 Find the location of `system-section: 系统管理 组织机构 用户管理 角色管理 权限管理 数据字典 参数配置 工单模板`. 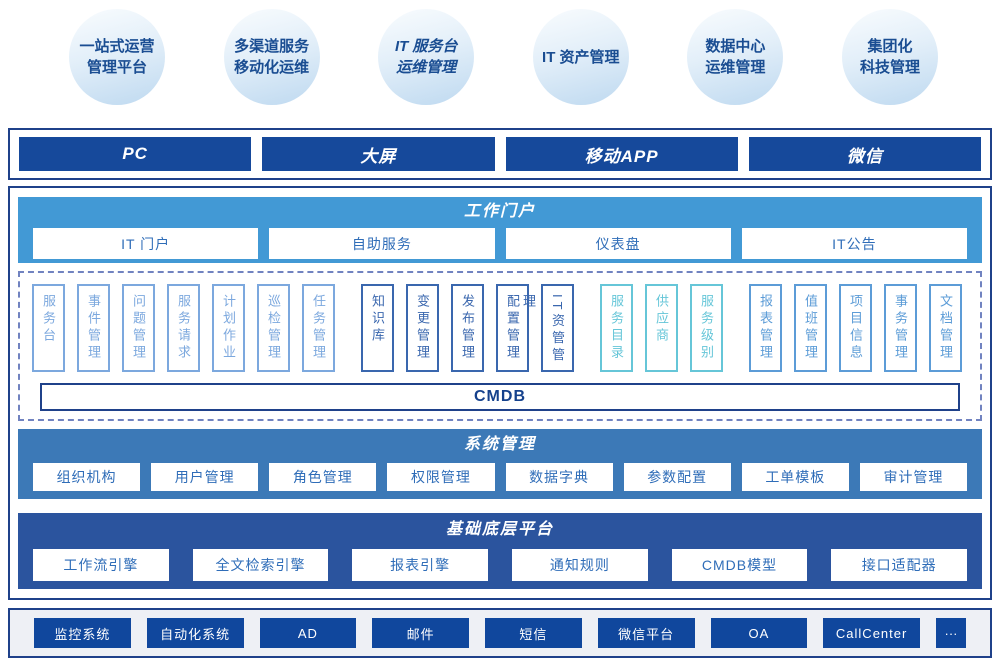

system-section: 系统管理 组织机构 用户管理 角色管理 权限管理 数据字典 参数配置 工单模板 is located at coordinates (500, 464).